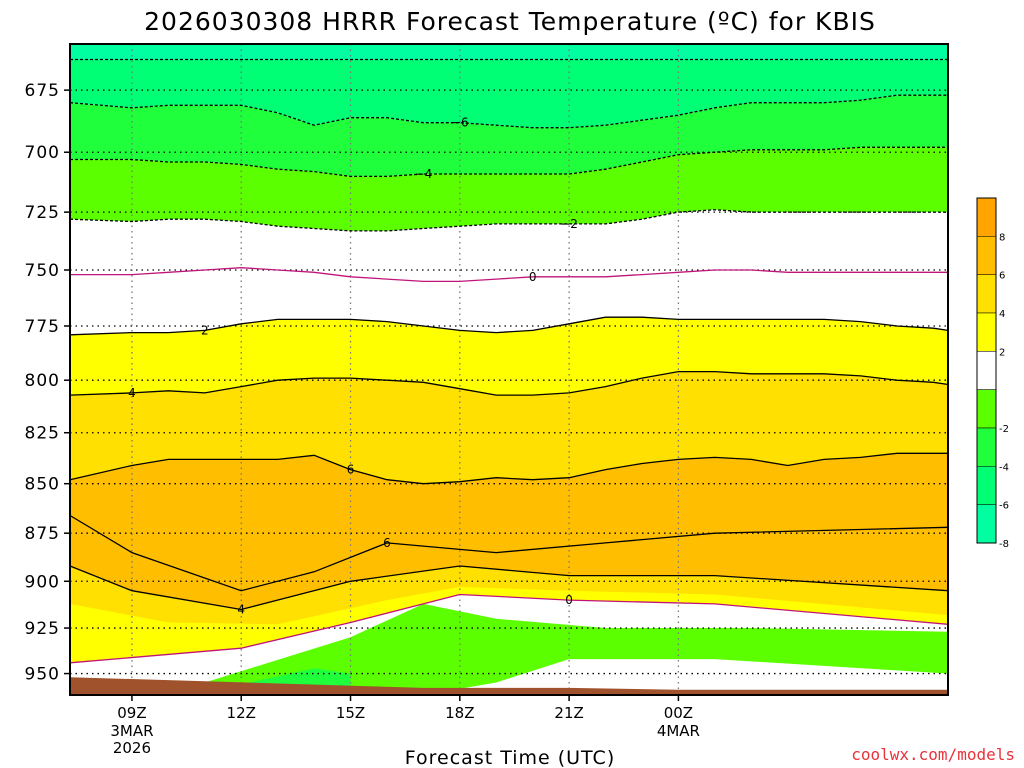  Describe the element at coordinates (42, 153) in the screenshot. I see `y-tick-label: 700` at that location.